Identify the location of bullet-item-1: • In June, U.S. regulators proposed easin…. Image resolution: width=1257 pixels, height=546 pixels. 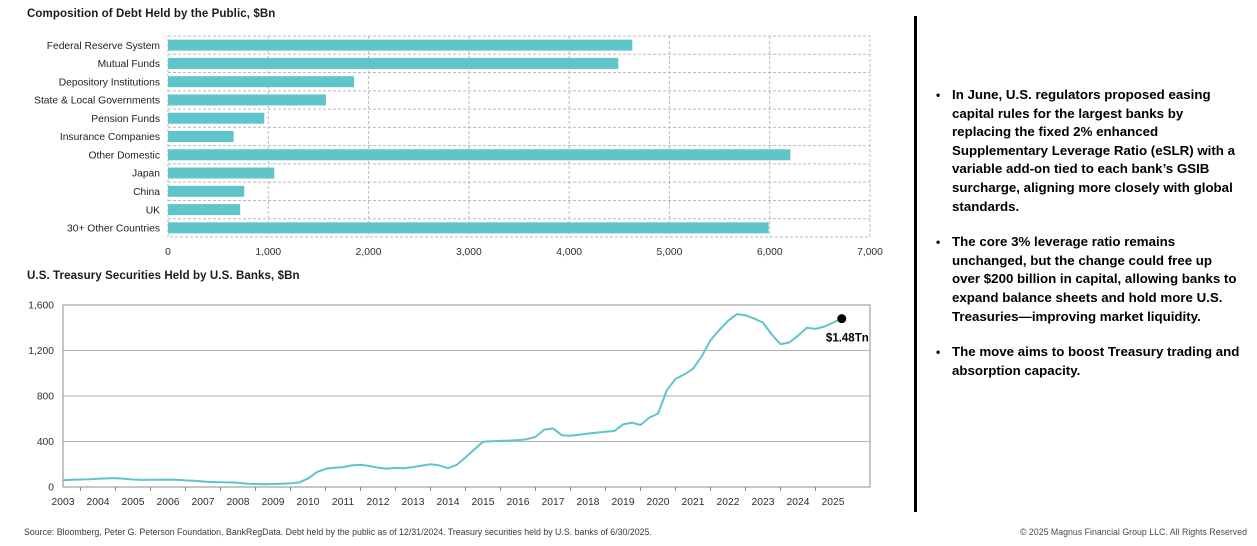
(1087, 151).